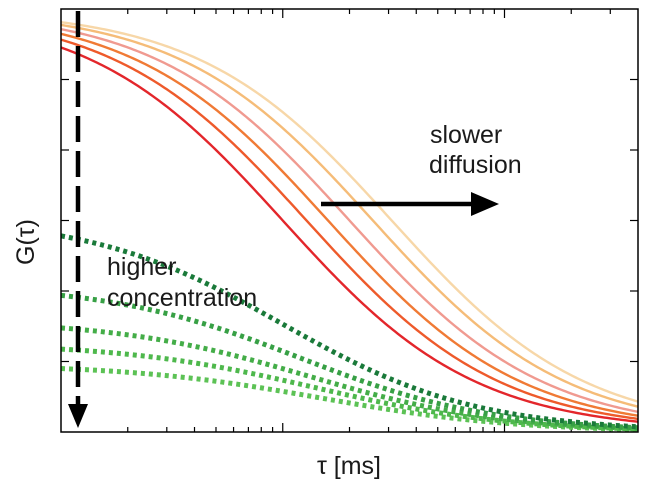  Describe the element at coordinates (466, 135) in the screenshot. I see `annotation-slower: slower` at that location.